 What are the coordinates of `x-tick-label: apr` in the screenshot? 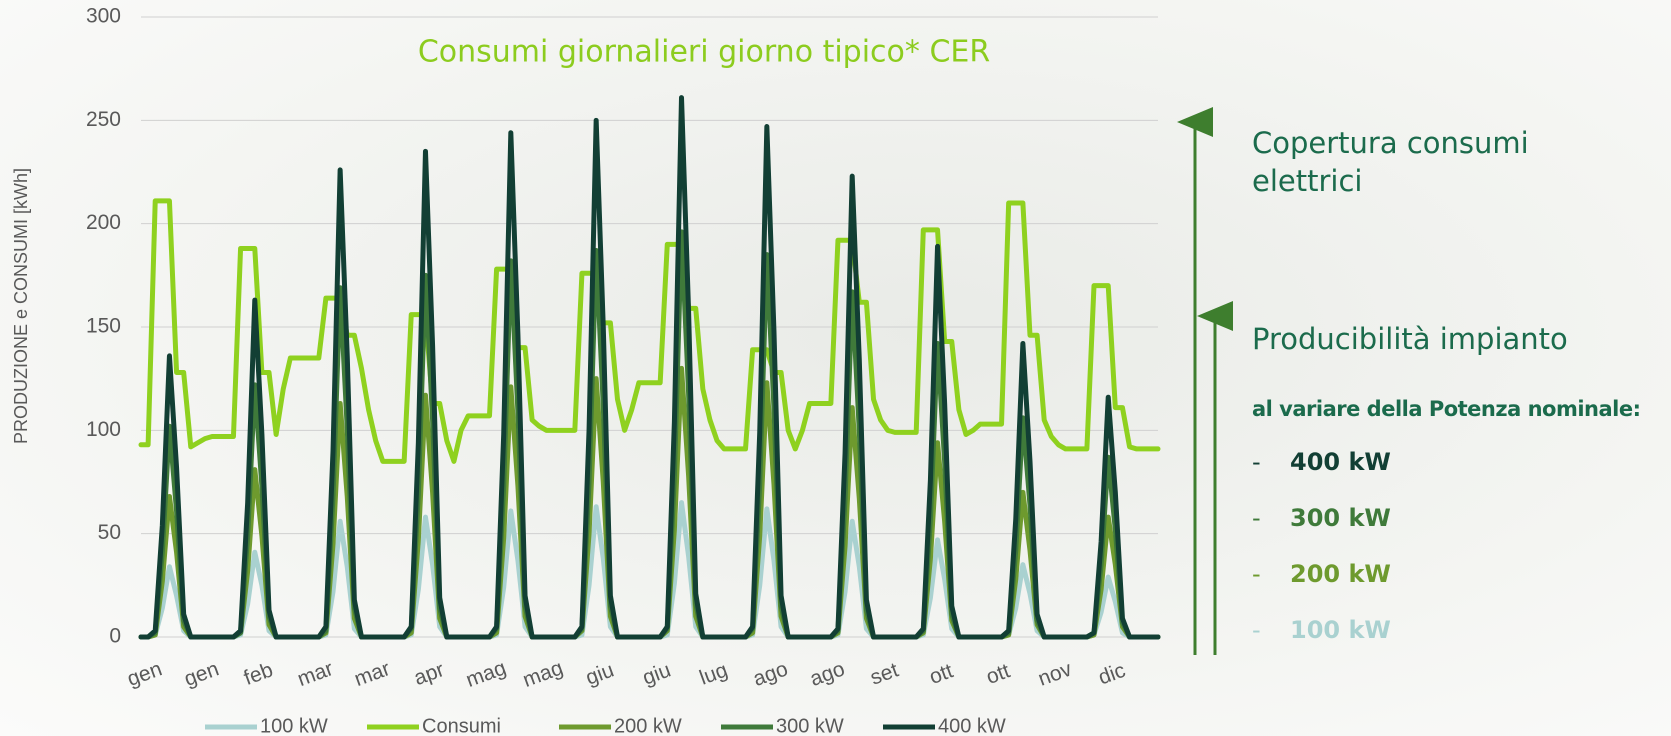 It's located at (429, 674).